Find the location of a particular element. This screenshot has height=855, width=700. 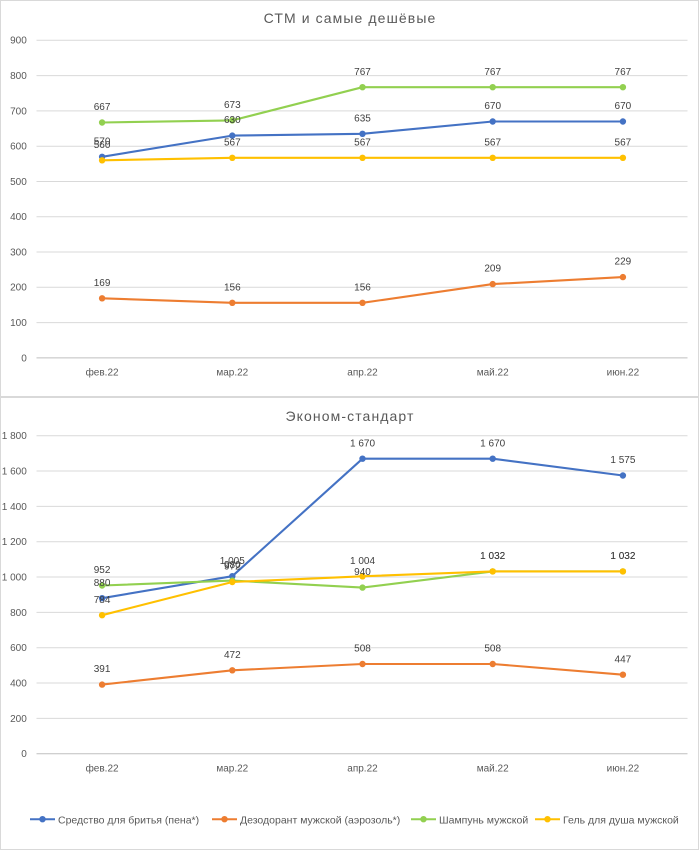

svg-text: Гель для душа мужской is located at coordinates (621, 820).